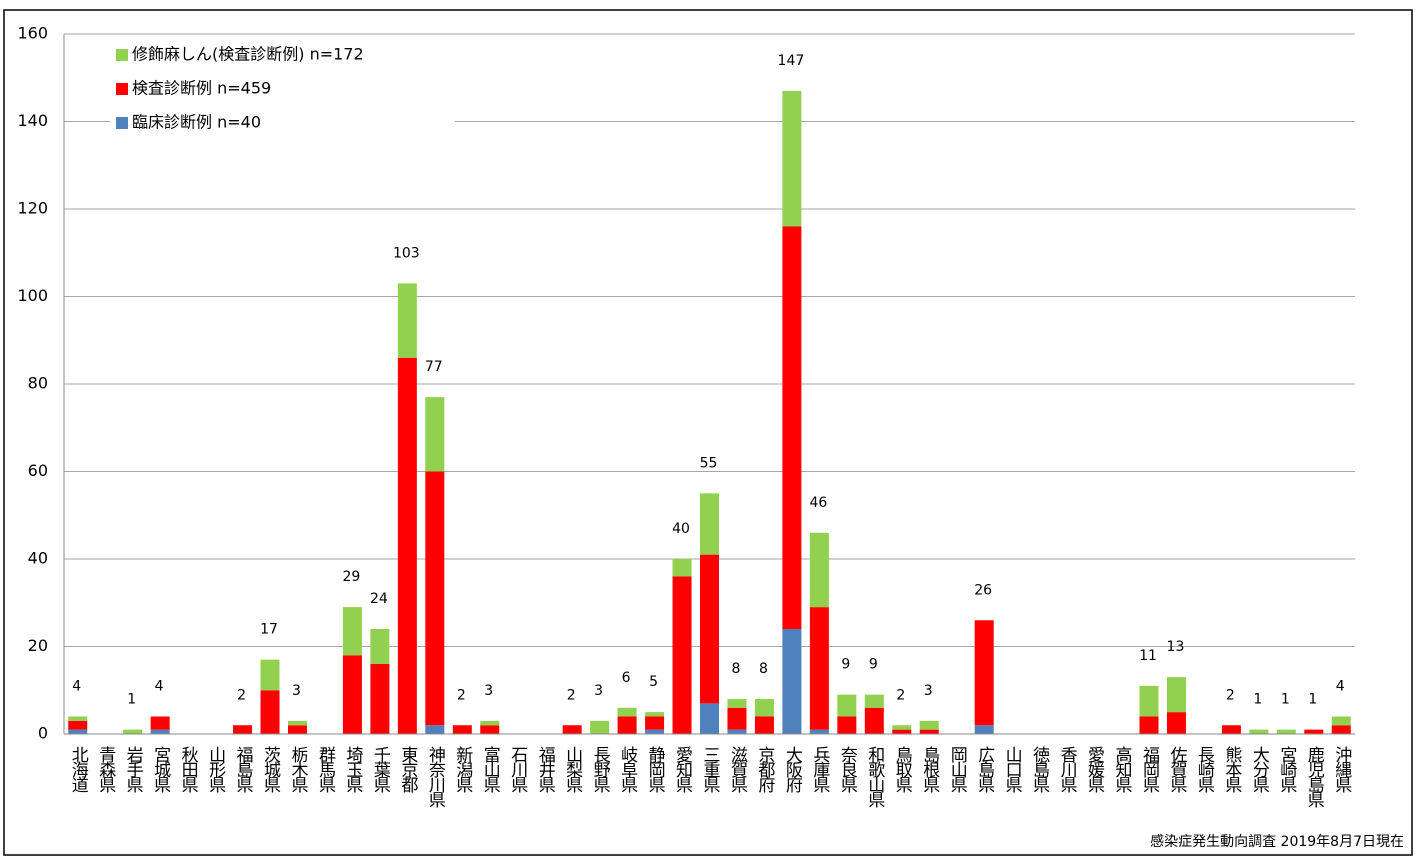 This screenshot has height=857, width=1416. Describe the element at coordinates (984, 769) in the screenshot. I see `x-tick-label: 広島県` at that location.